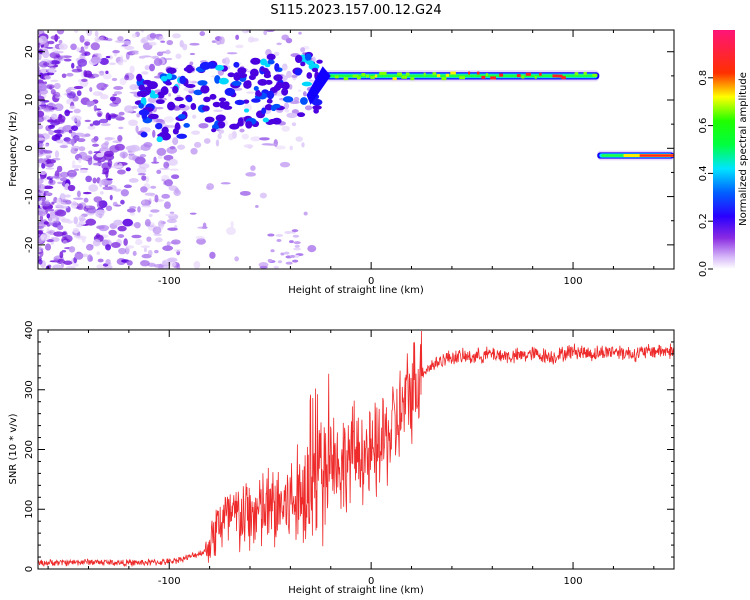 The width and height of the screenshot is (750, 600). Describe the element at coordinates (356, 590) in the screenshot. I see `snr-x-label: Height of straight line (km)` at that location.